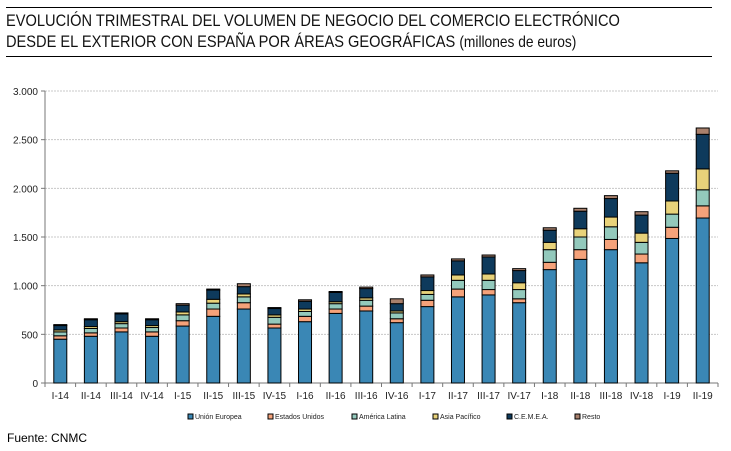 The height and width of the screenshot is (451, 731). What do you see at coordinates (91, 396) in the screenshot?
I see `x-tick-label: II-14` at bounding box center [91, 396].